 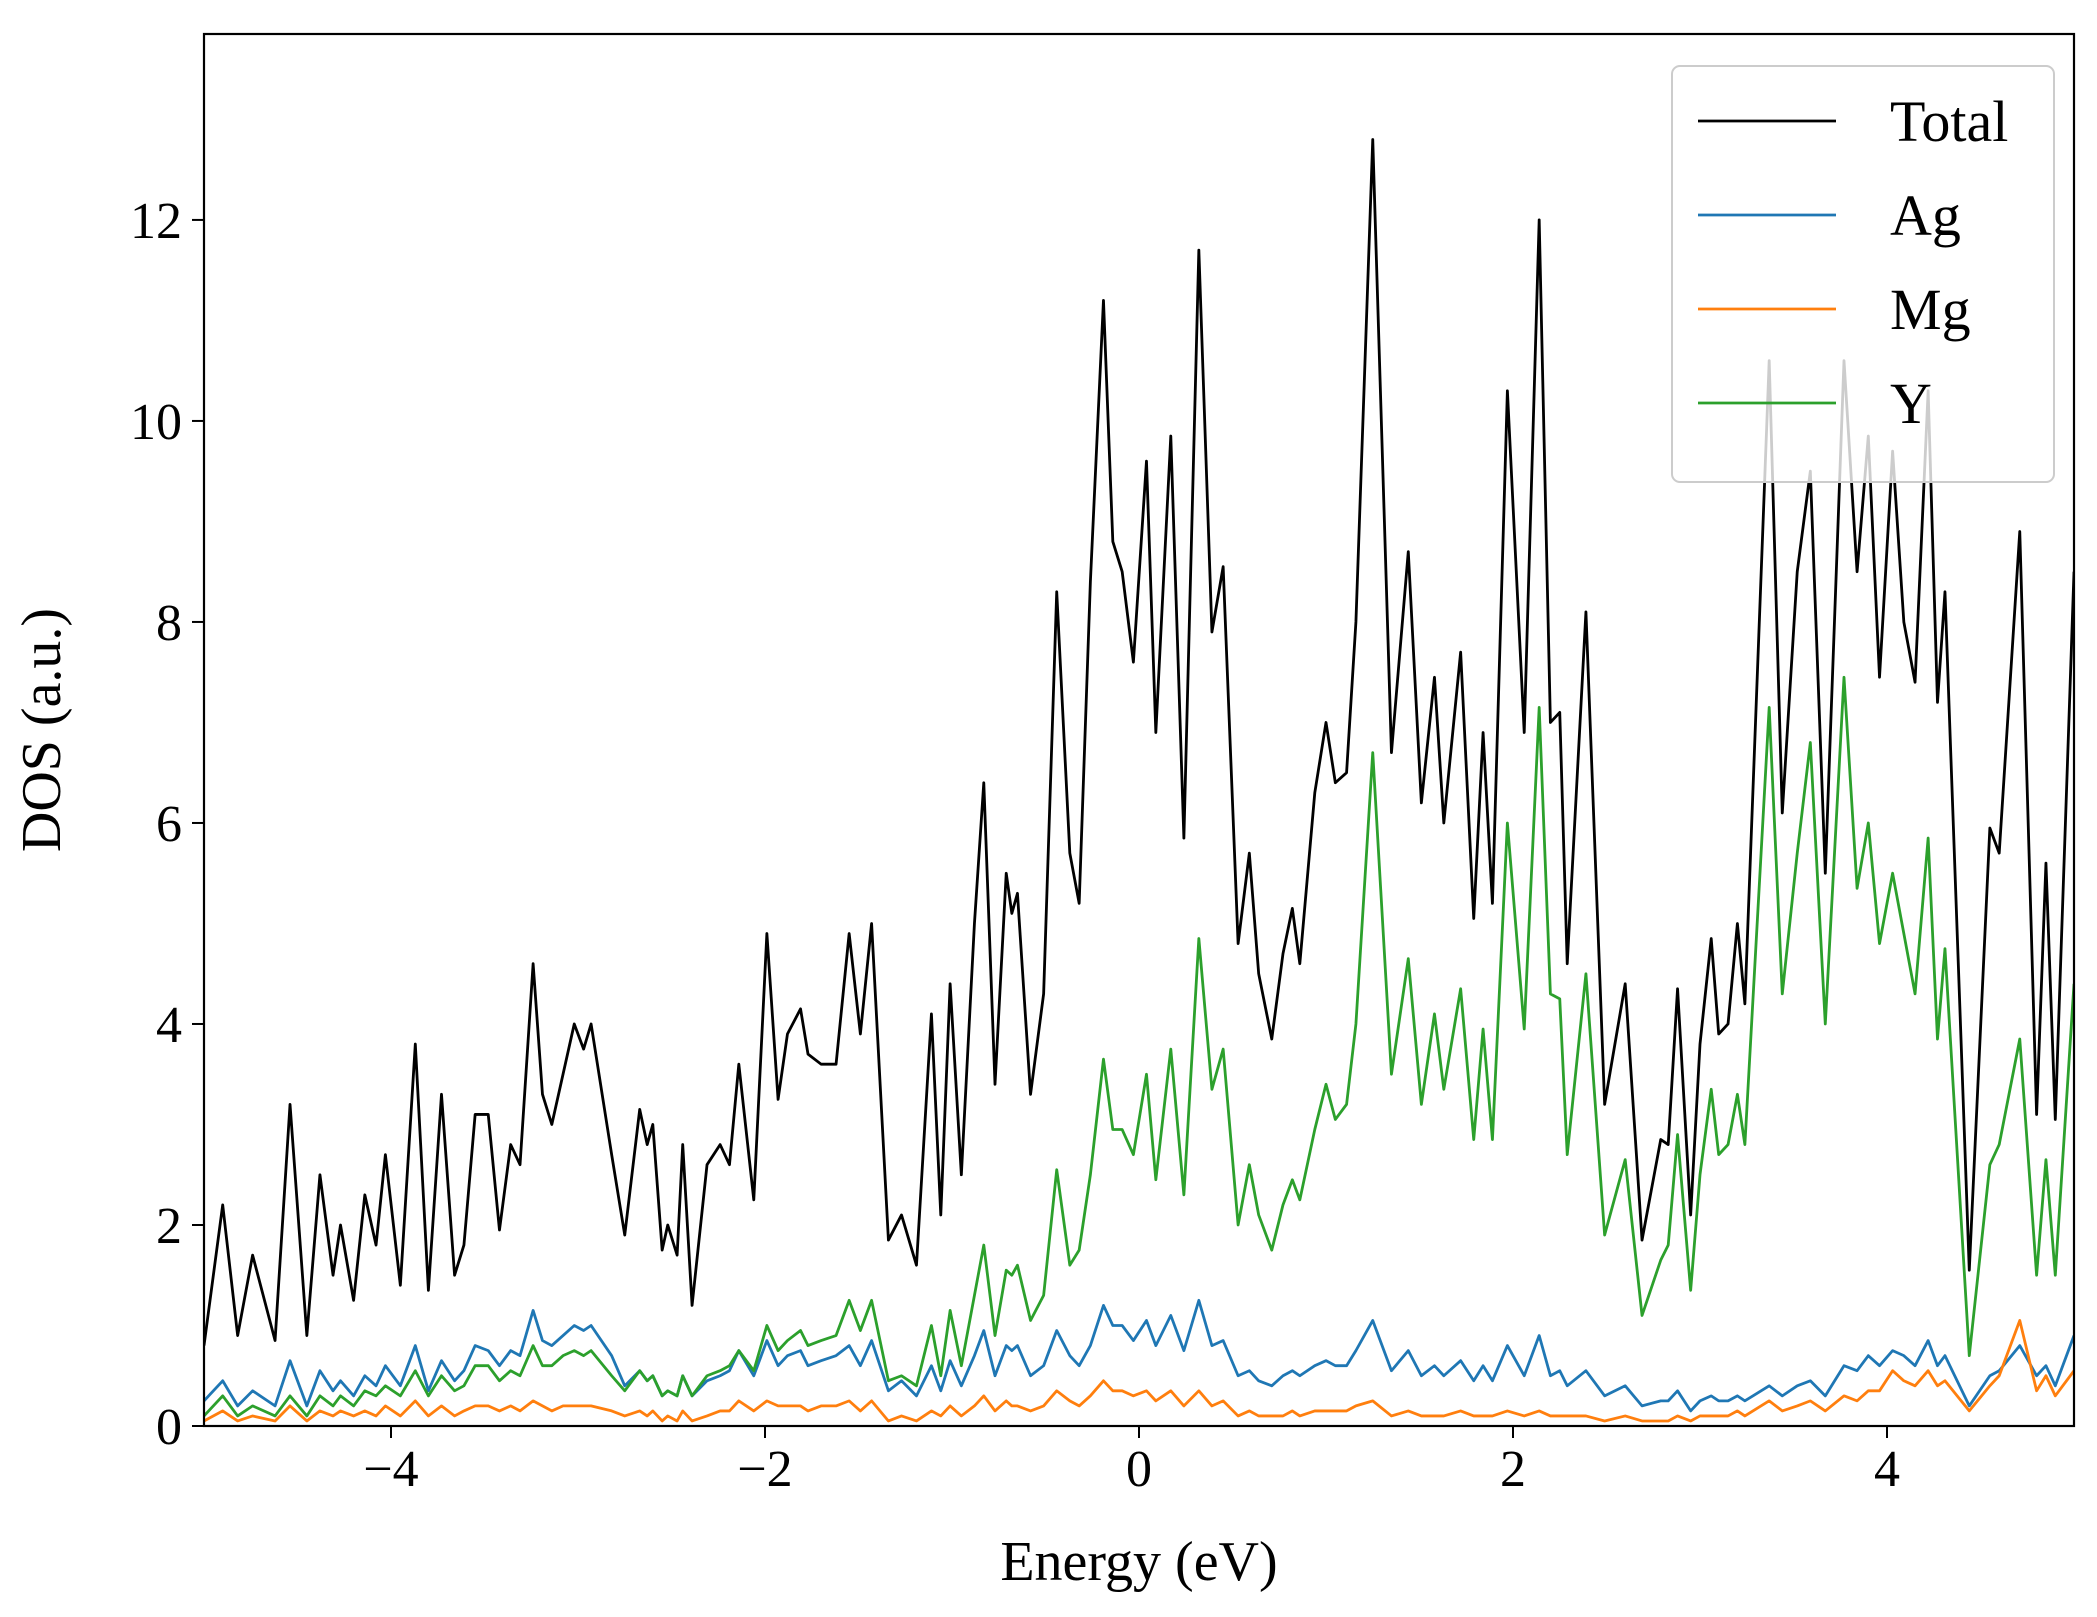 What do you see at coordinates (1138, 1562) in the screenshot?
I see `x-axis-label: Energy (eV)` at bounding box center [1138, 1562].